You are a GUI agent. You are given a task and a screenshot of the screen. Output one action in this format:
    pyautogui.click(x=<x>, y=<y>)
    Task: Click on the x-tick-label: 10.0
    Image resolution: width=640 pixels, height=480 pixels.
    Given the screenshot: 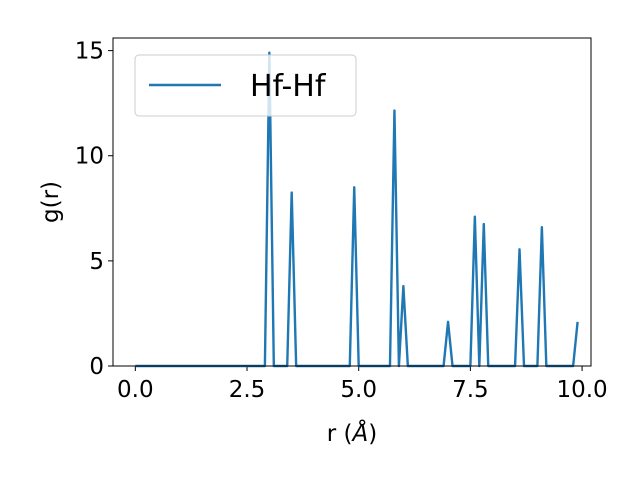 What is the action you would take?
    pyautogui.click(x=581, y=390)
    